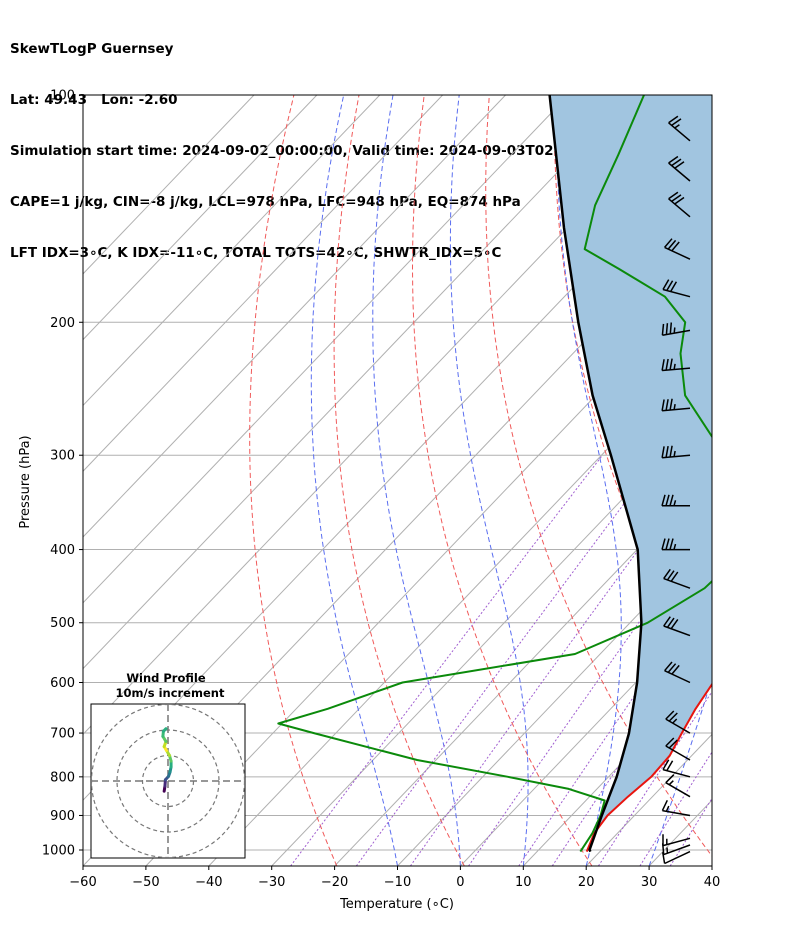 Image resolution: width=794 pixels, height=937 pixels. Describe the element at coordinates (62, 96) in the screenshot. I see `y-tick-label: 100` at that location.